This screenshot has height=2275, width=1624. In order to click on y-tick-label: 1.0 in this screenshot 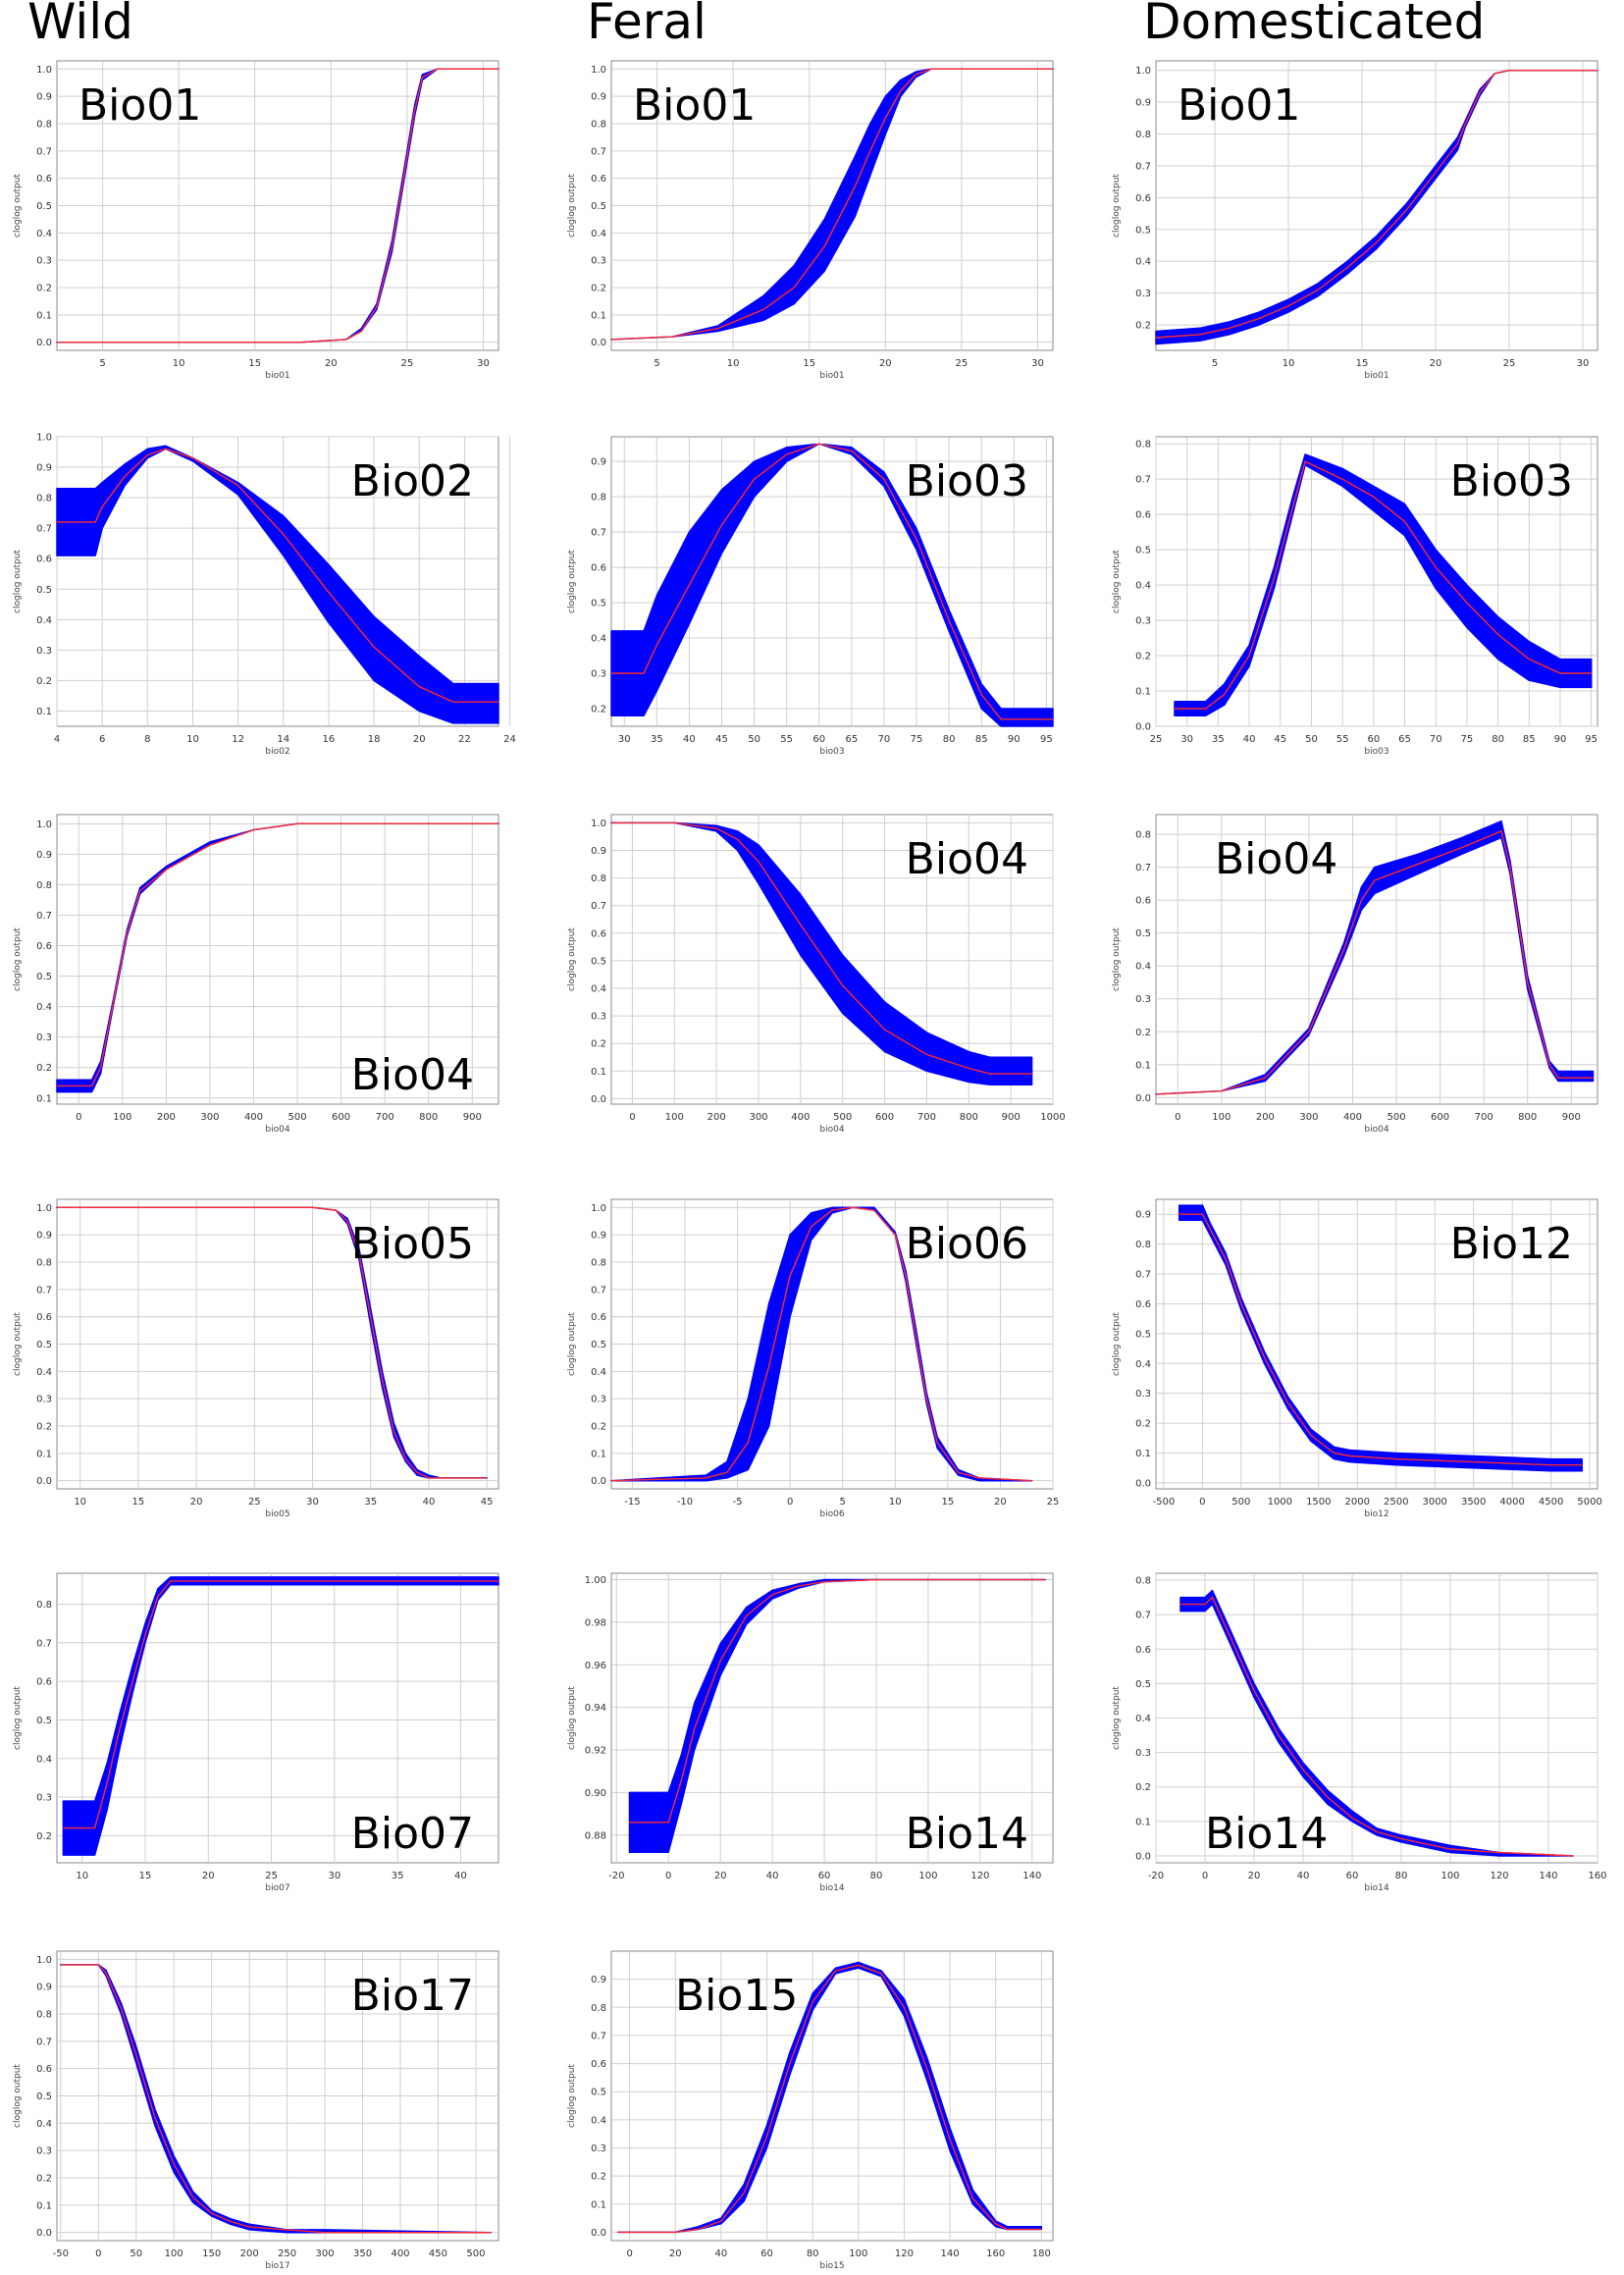, I will do `click(598, 70)`.